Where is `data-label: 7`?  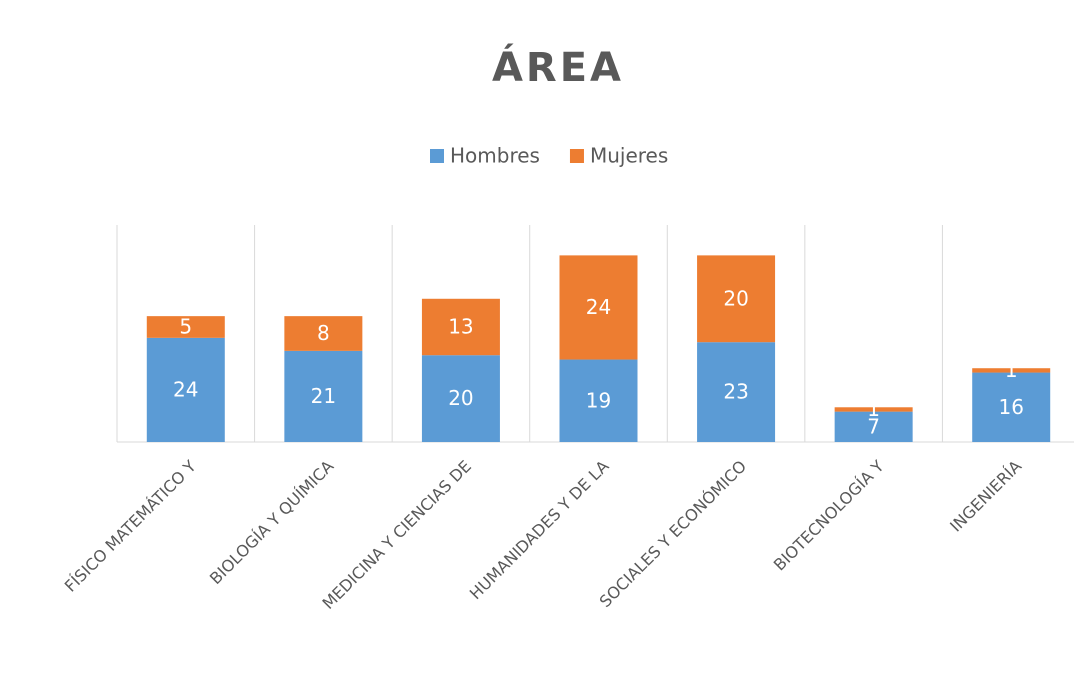
data-label: 7 is located at coordinates (873, 426).